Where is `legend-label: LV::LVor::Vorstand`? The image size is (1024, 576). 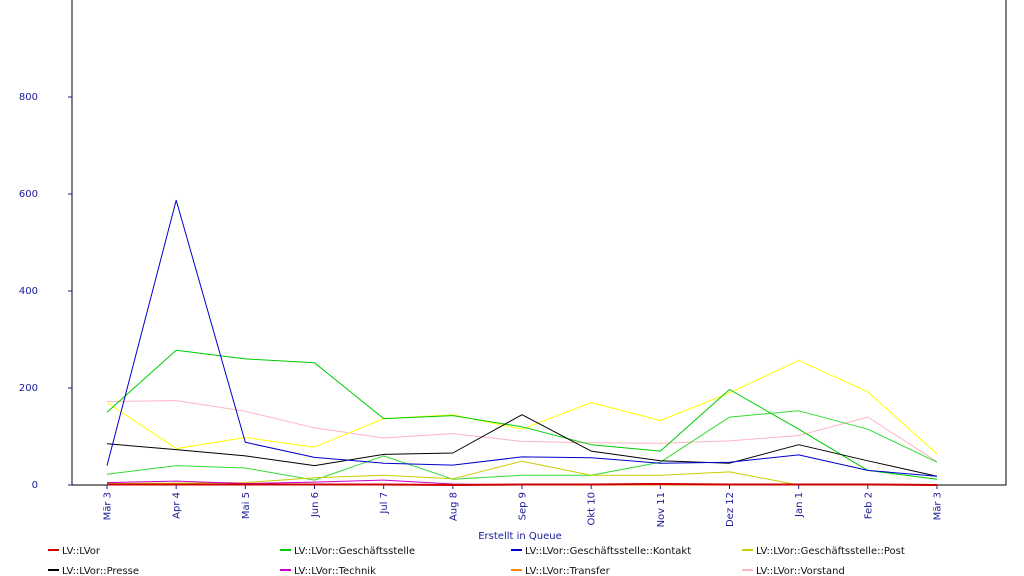 legend-label: LV::LVor::Vorstand is located at coordinates (800, 571).